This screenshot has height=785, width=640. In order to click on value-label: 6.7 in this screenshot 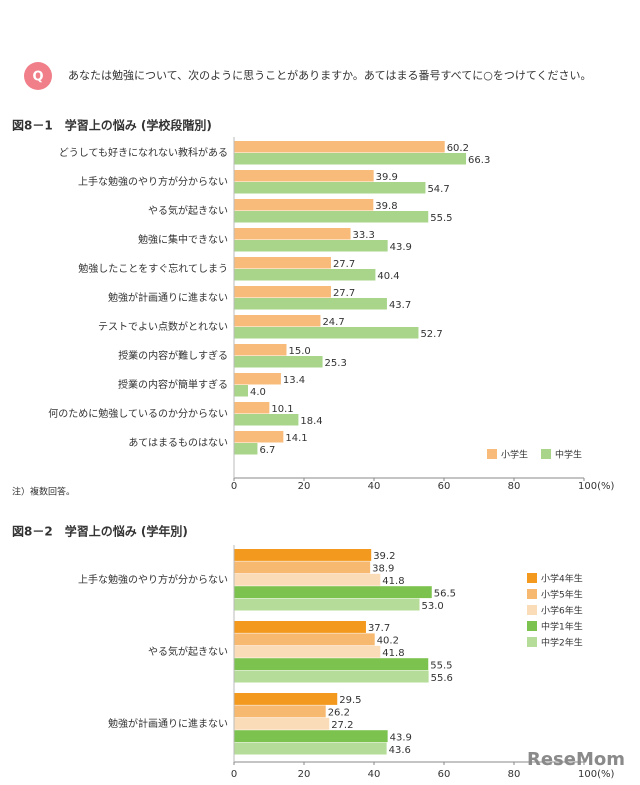, I will do `click(267, 450)`.